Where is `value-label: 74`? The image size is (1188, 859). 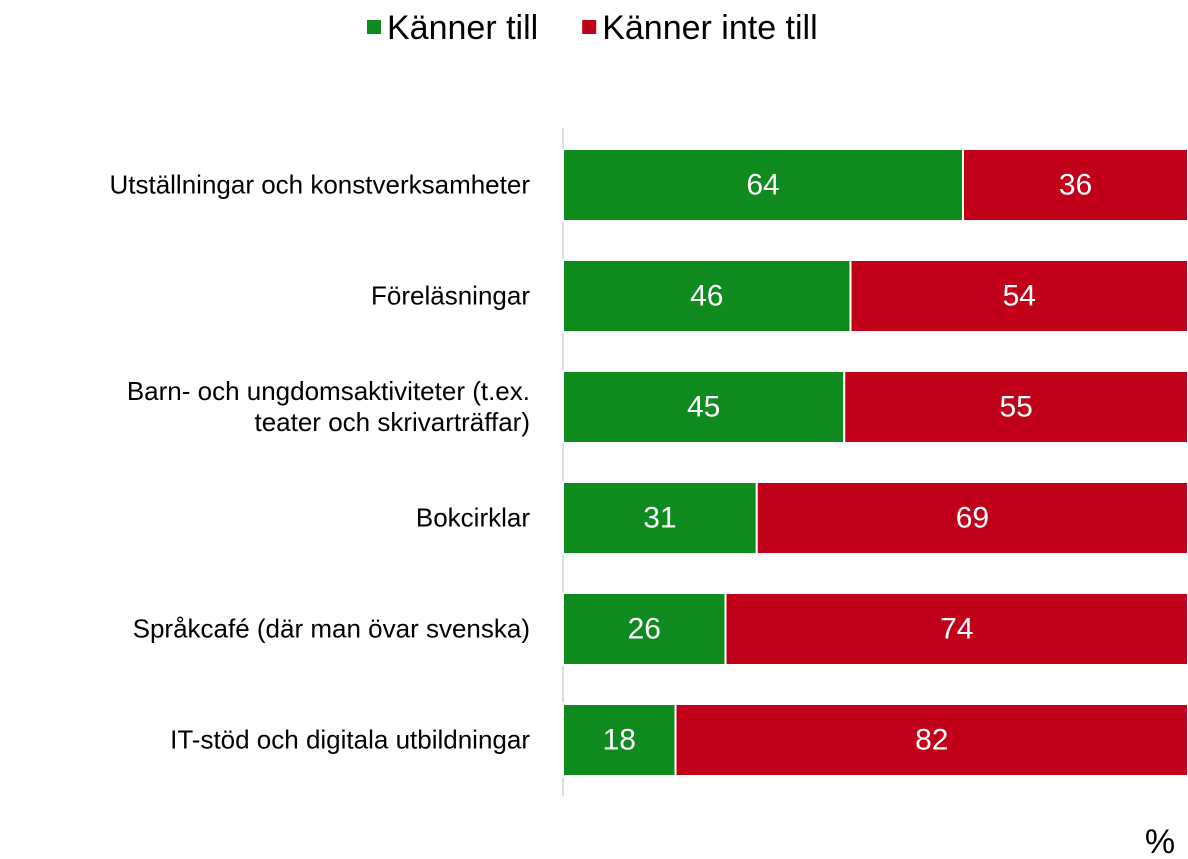
value-label: 74 is located at coordinates (956, 629).